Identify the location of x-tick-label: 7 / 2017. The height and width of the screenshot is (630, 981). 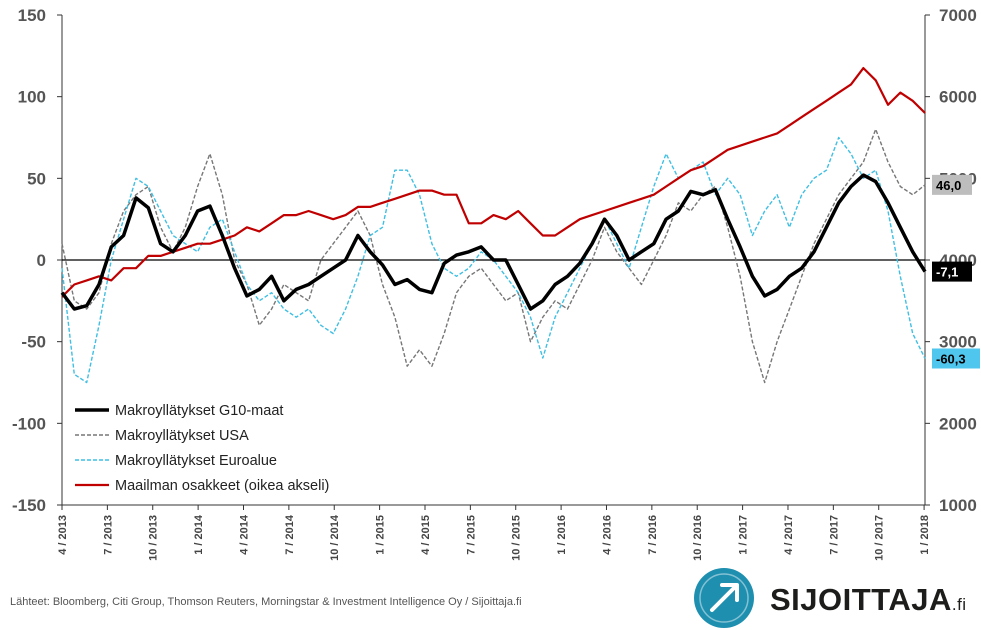
(834, 535).